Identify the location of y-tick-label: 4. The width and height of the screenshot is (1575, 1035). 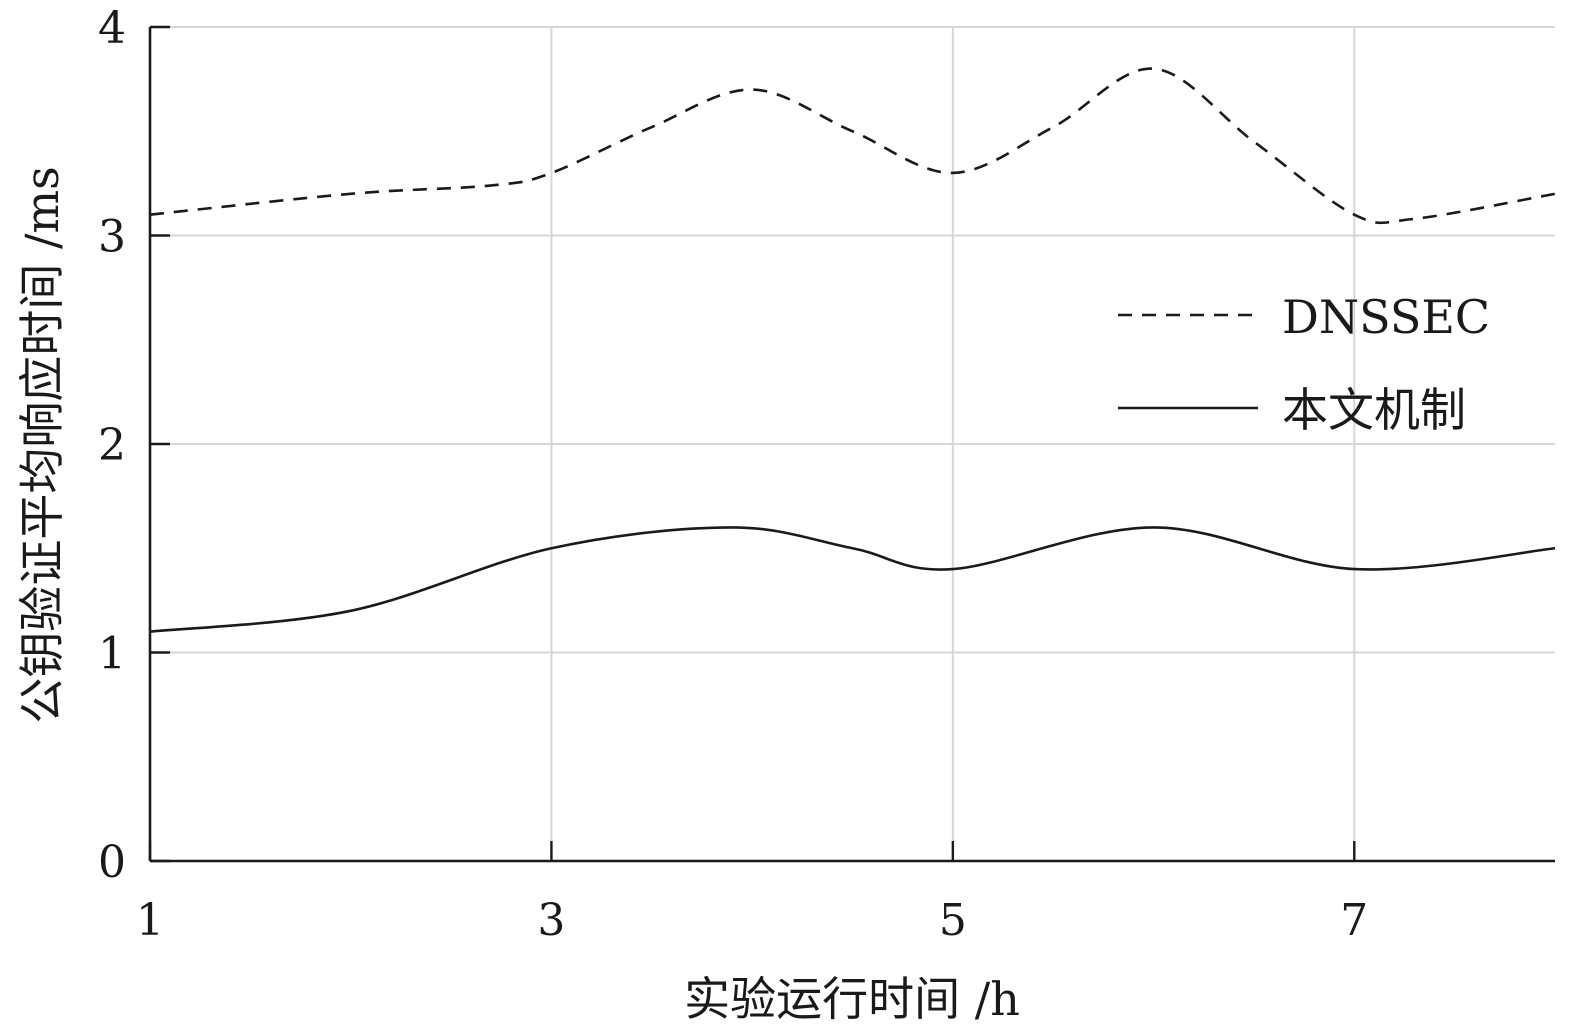
(112, 28).